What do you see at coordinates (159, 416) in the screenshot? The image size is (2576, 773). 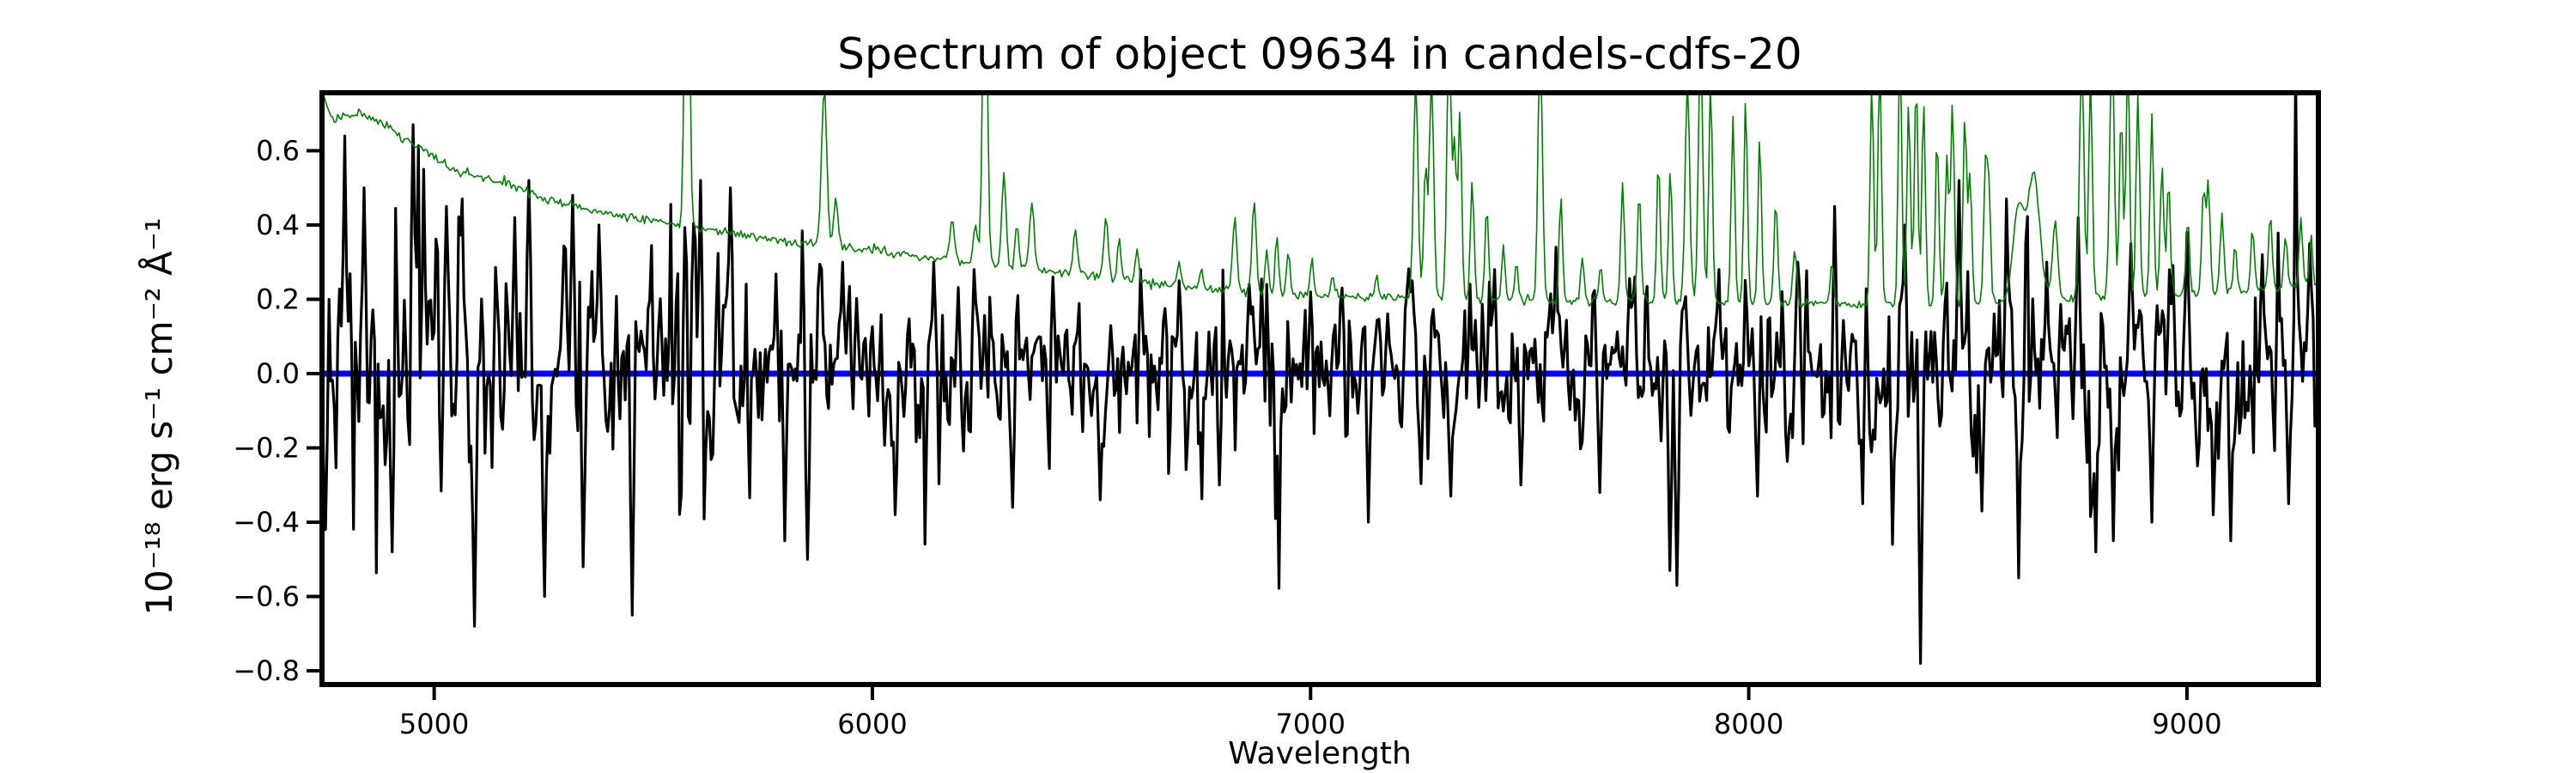 I see `y-axis-label: 10⁻¹⁸ erg s⁻¹ cm⁻² Å⁻¹` at bounding box center [159, 416].